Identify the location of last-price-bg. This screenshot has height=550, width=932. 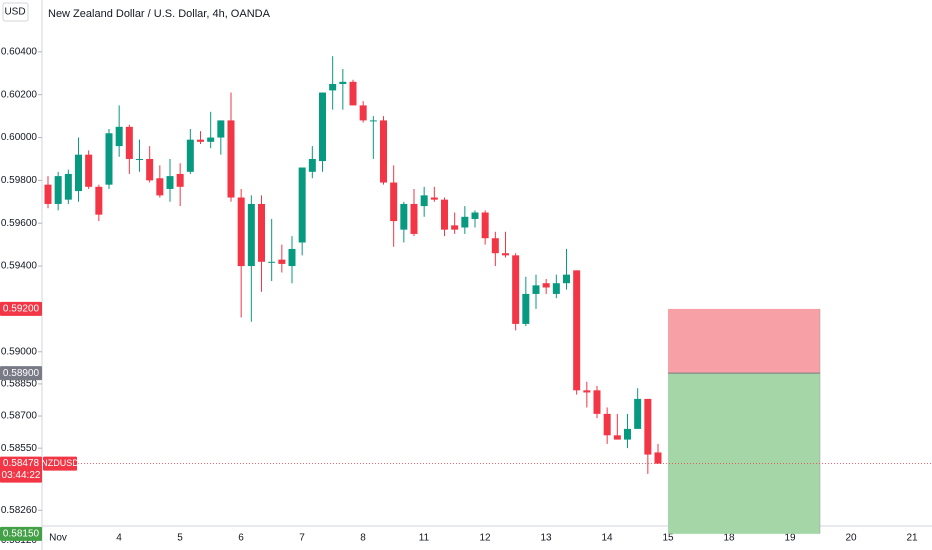
(21, 469).